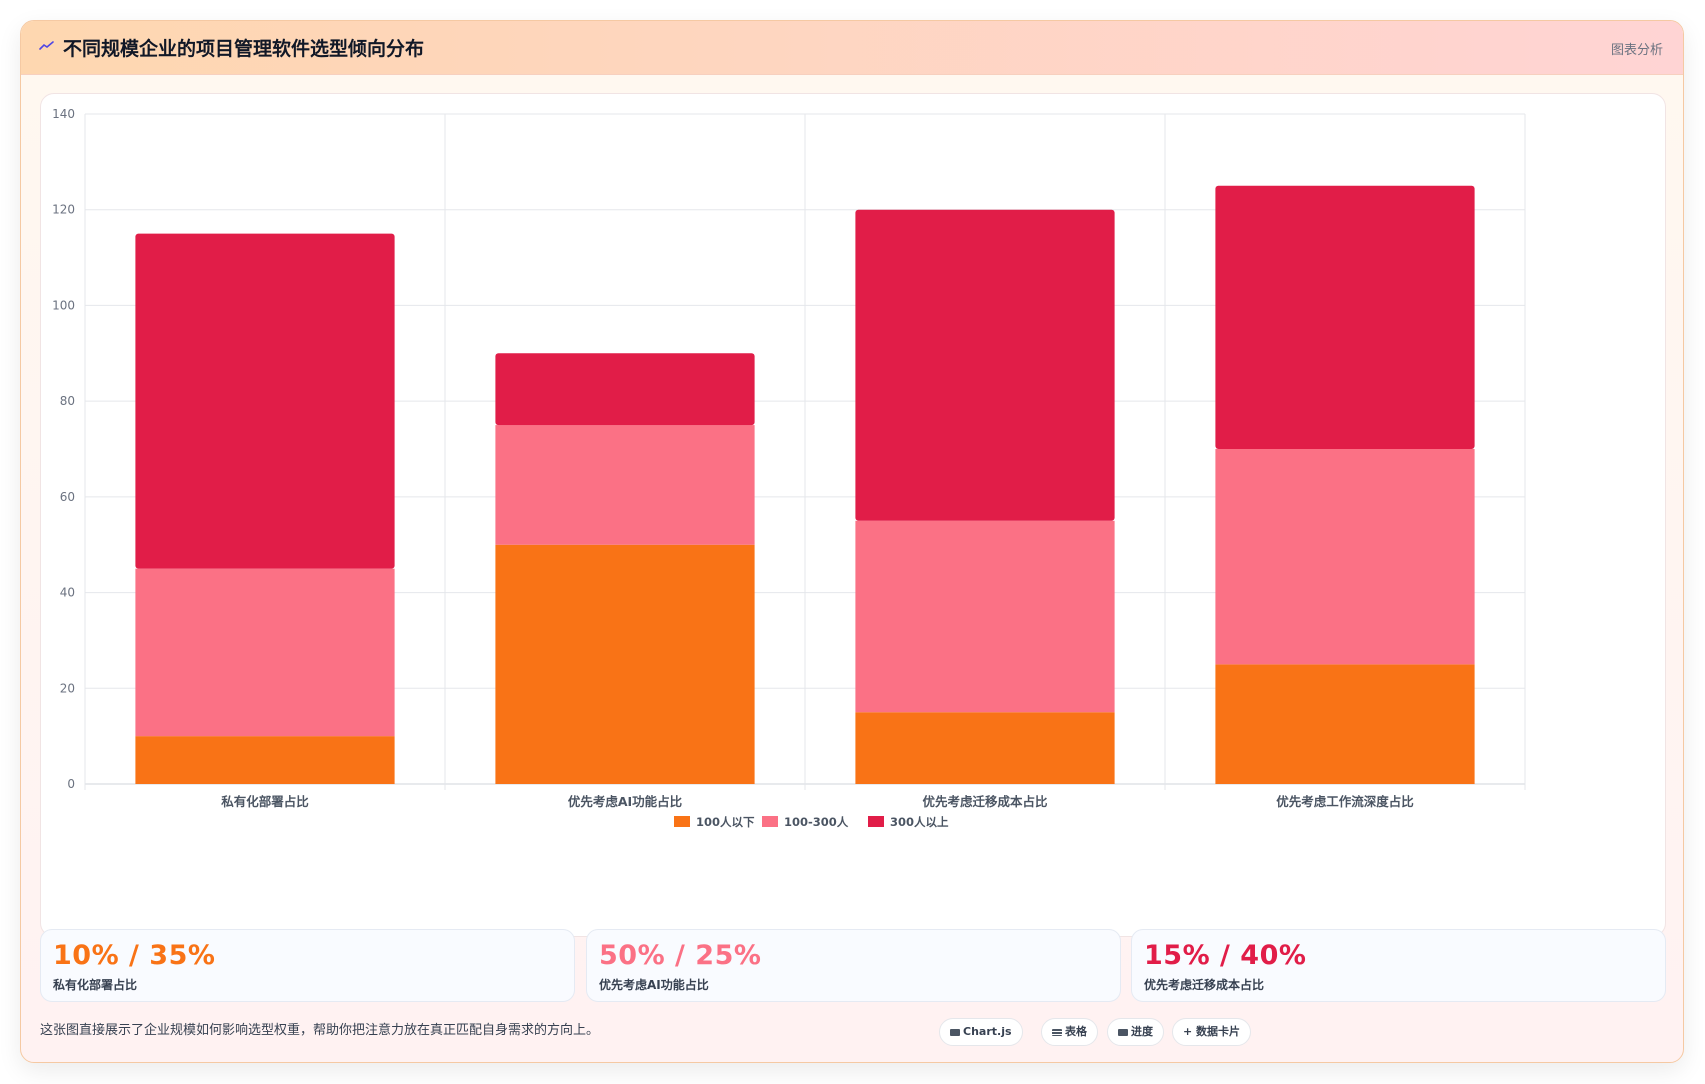  I want to click on legend-label: 100人以下, so click(725, 822).